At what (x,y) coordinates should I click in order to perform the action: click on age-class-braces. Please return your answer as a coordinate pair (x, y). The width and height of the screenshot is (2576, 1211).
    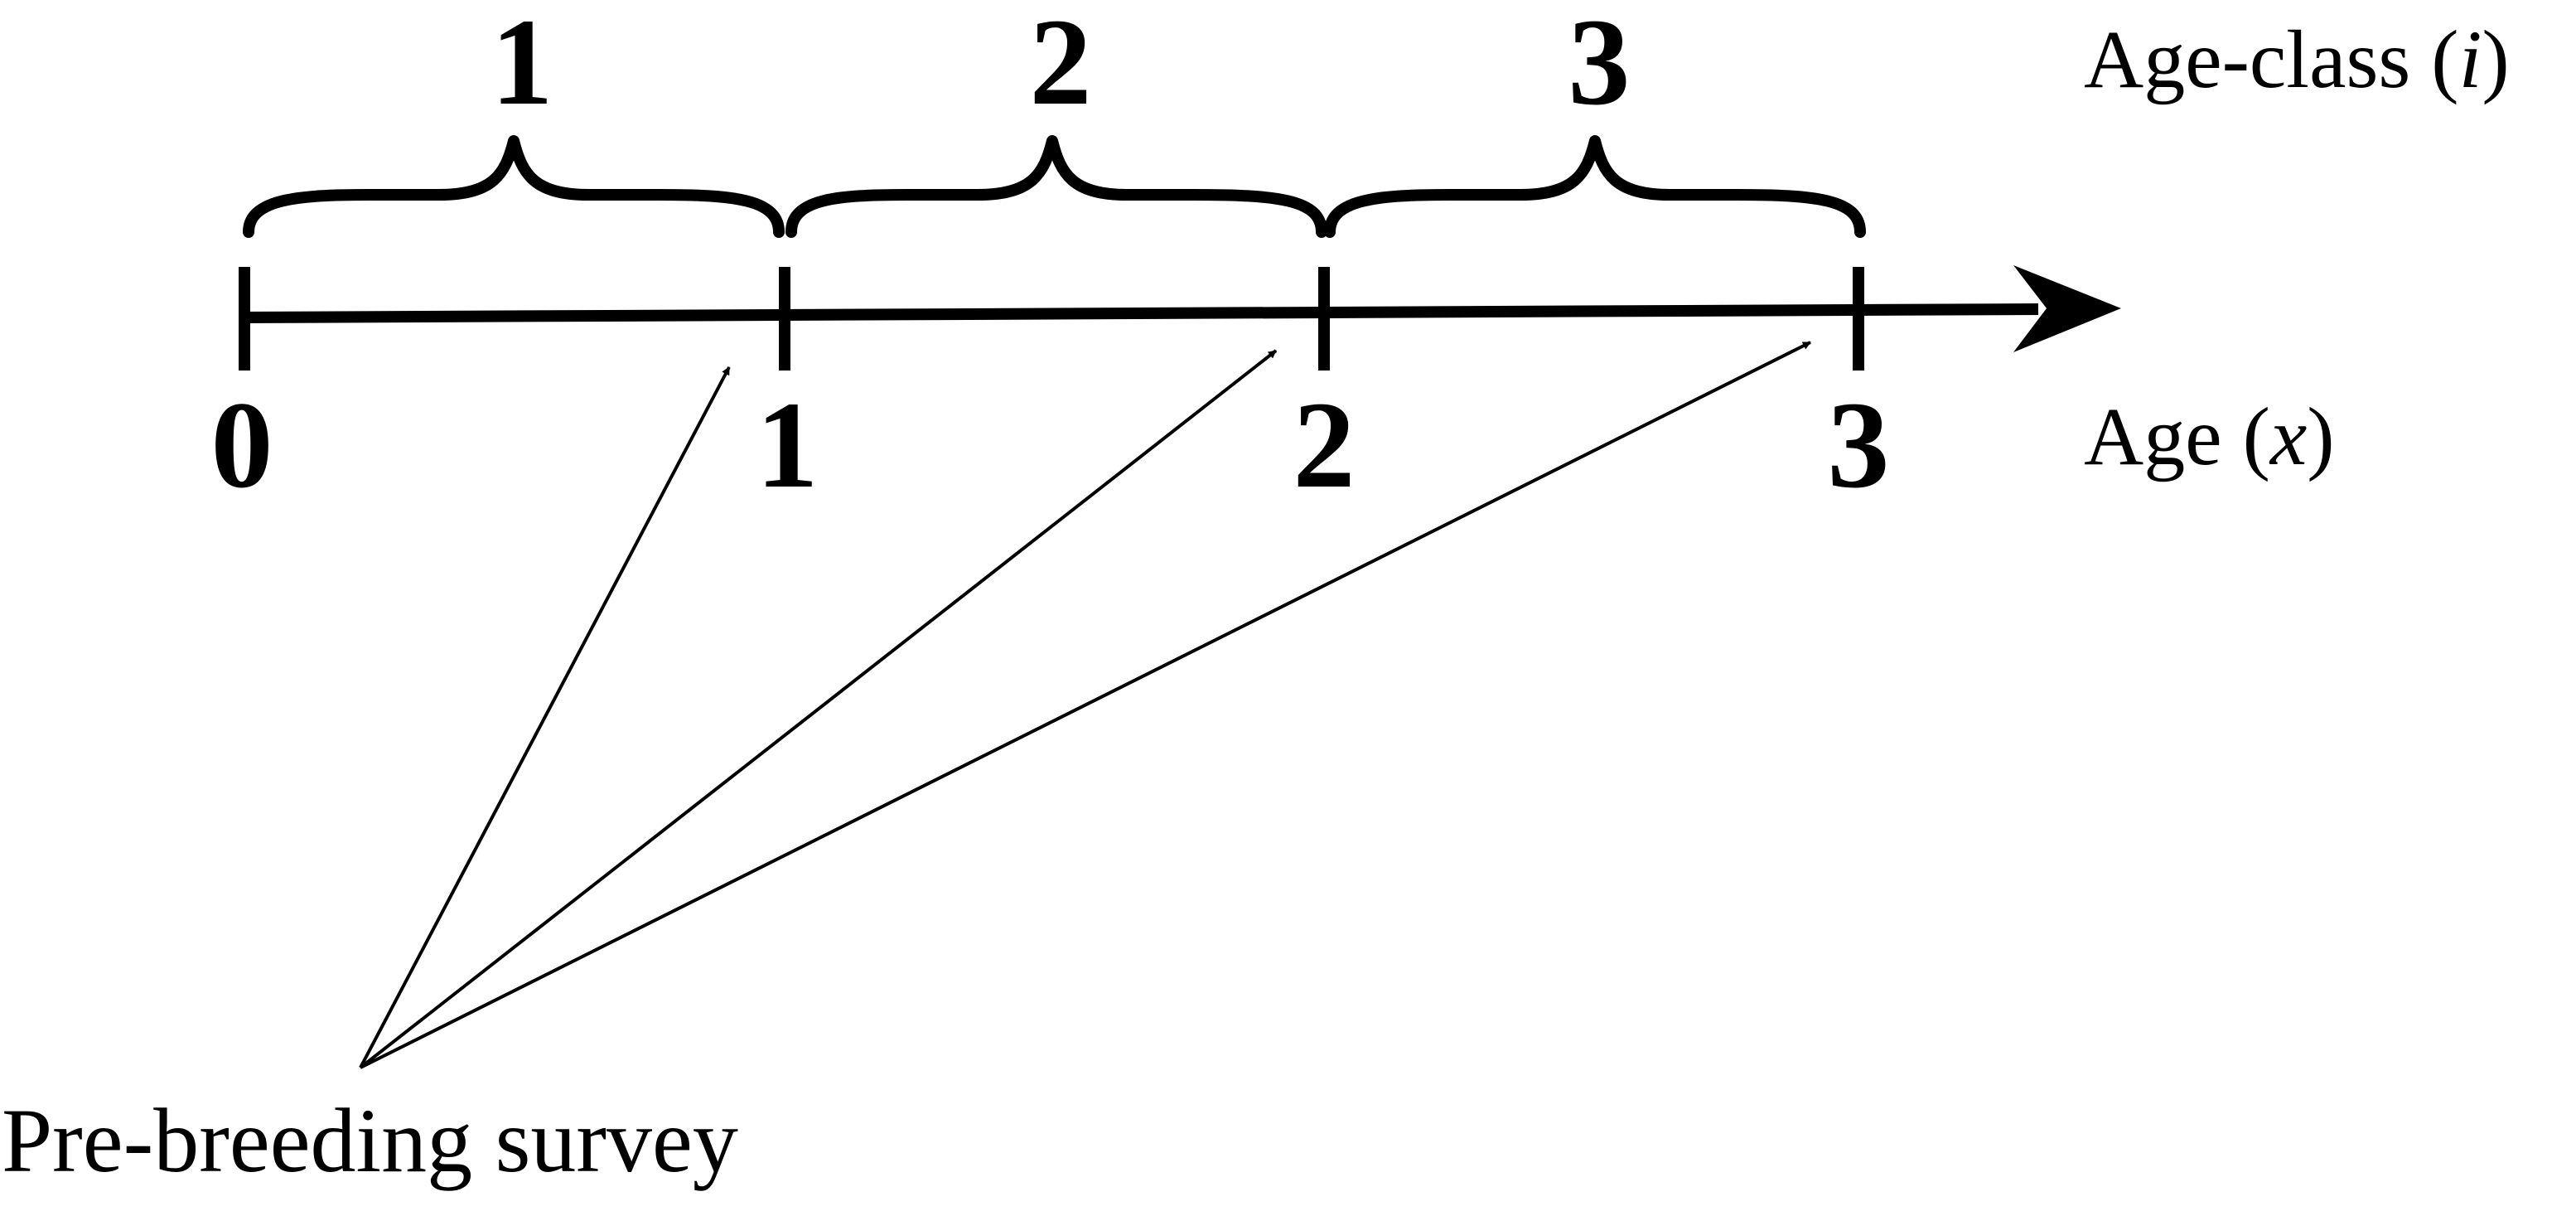
    Looking at the image, I should click on (1054, 186).